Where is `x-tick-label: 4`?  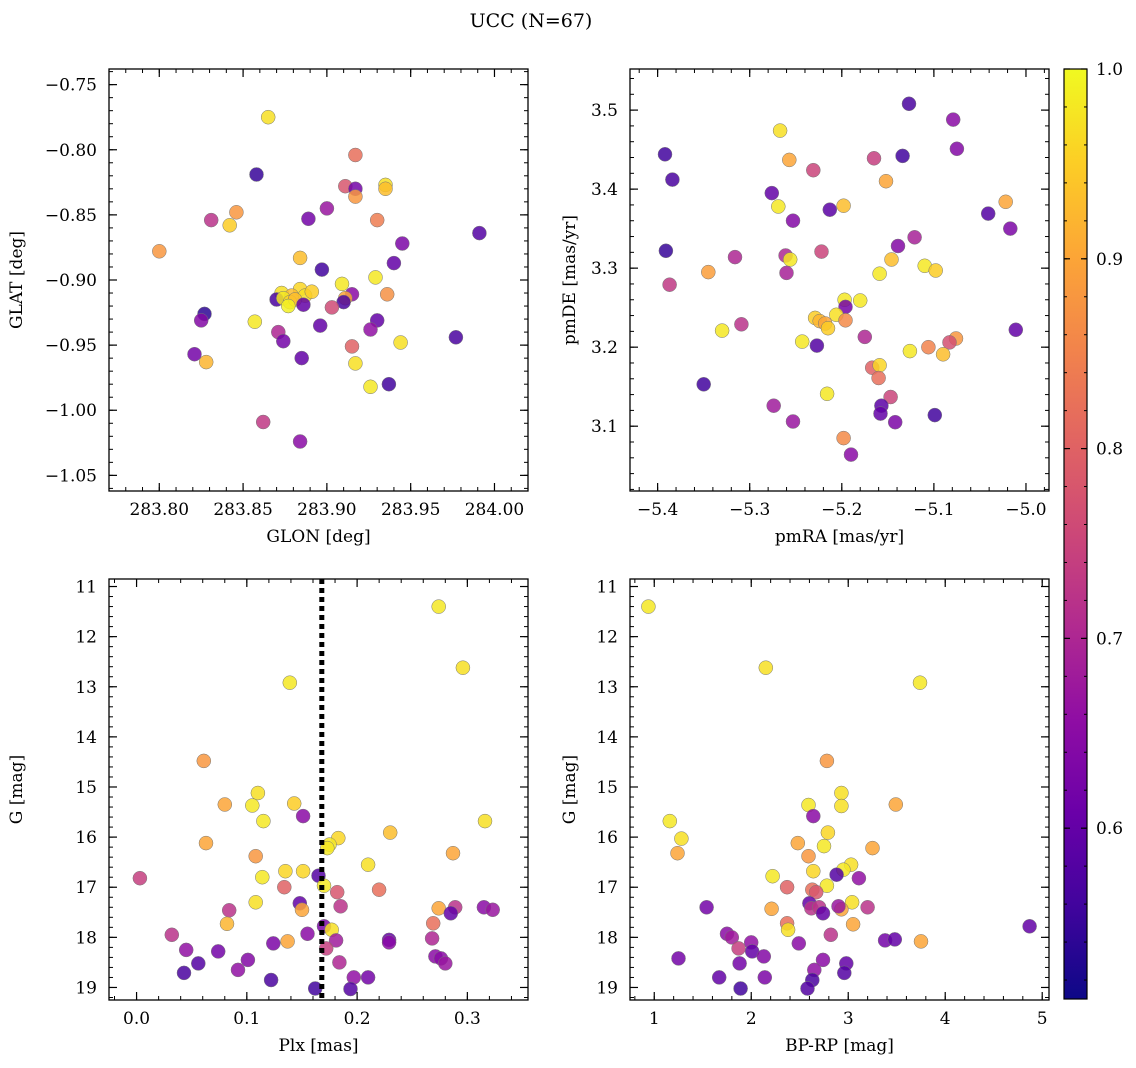 x-tick-label: 4 is located at coordinates (945, 1019).